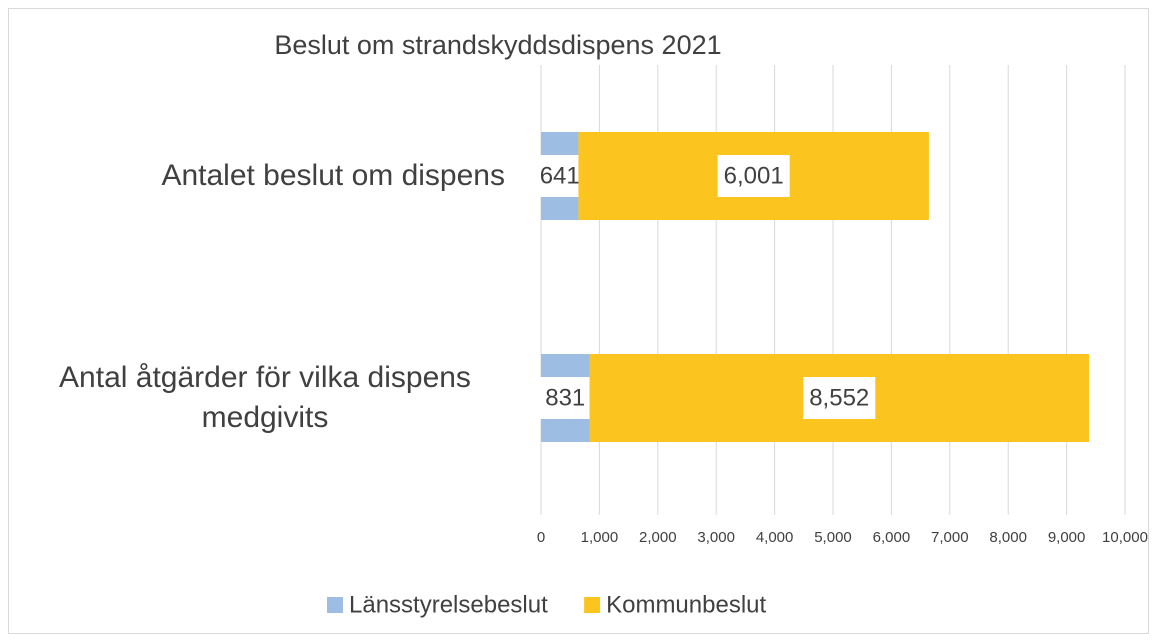 Image resolution: width=1157 pixels, height=642 pixels. I want to click on category-text: Antalet beslut om dispens, so click(333, 175).